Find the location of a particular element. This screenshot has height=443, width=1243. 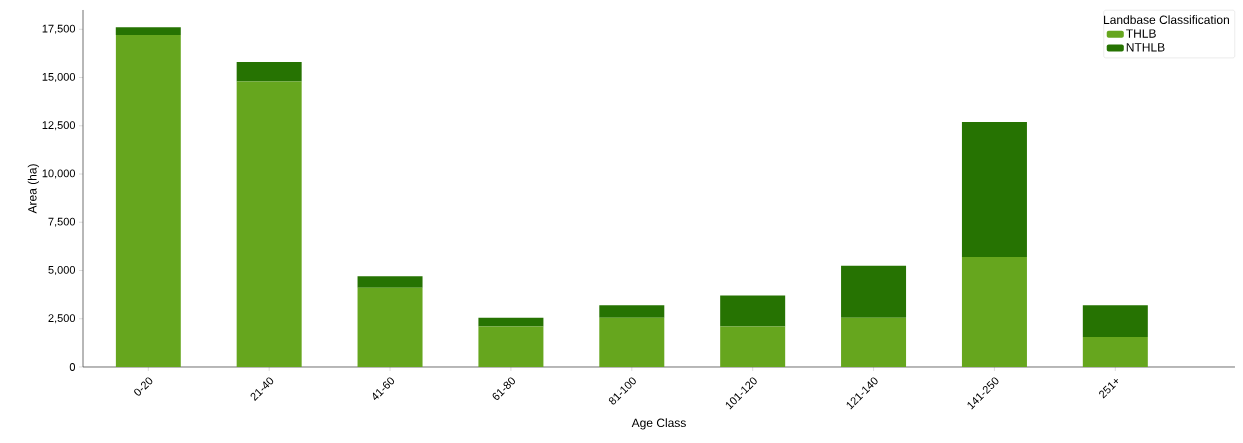

y-tick-label: 12,500 is located at coordinates (59, 126).